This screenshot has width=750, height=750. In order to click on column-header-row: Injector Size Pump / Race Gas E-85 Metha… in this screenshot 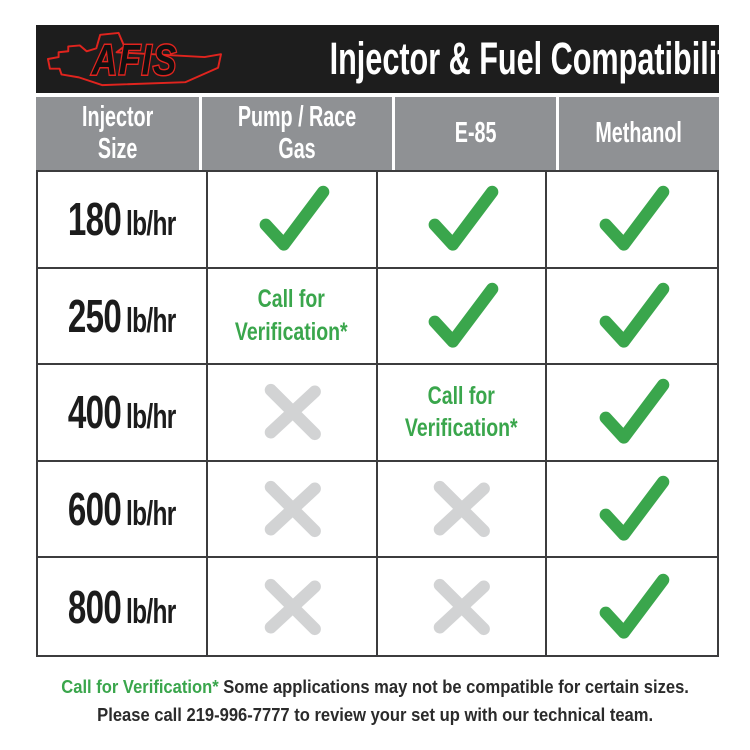, I will do `click(377, 133)`.